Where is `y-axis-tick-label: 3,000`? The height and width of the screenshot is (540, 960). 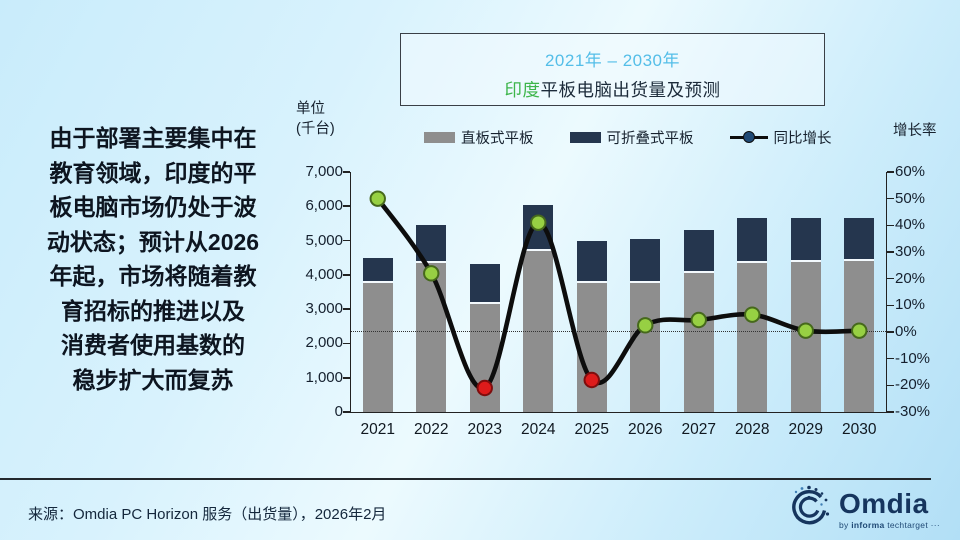 y-axis-tick-label: 3,000 is located at coordinates (324, 309).